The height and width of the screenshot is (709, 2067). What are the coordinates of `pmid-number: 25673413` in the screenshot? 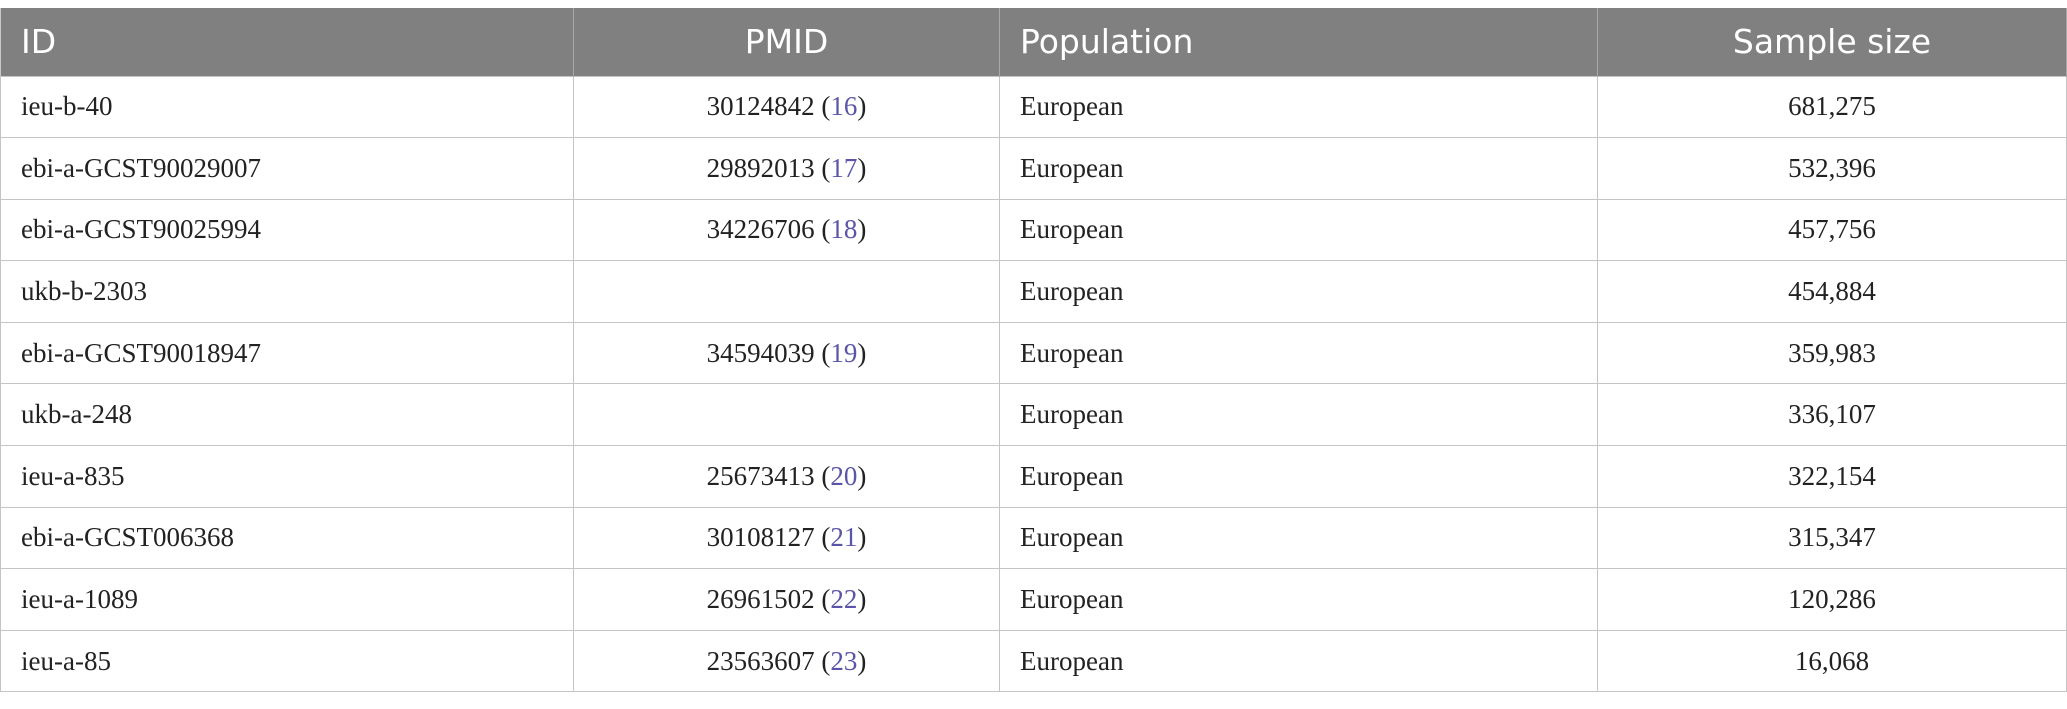 It's located at (760, 475).